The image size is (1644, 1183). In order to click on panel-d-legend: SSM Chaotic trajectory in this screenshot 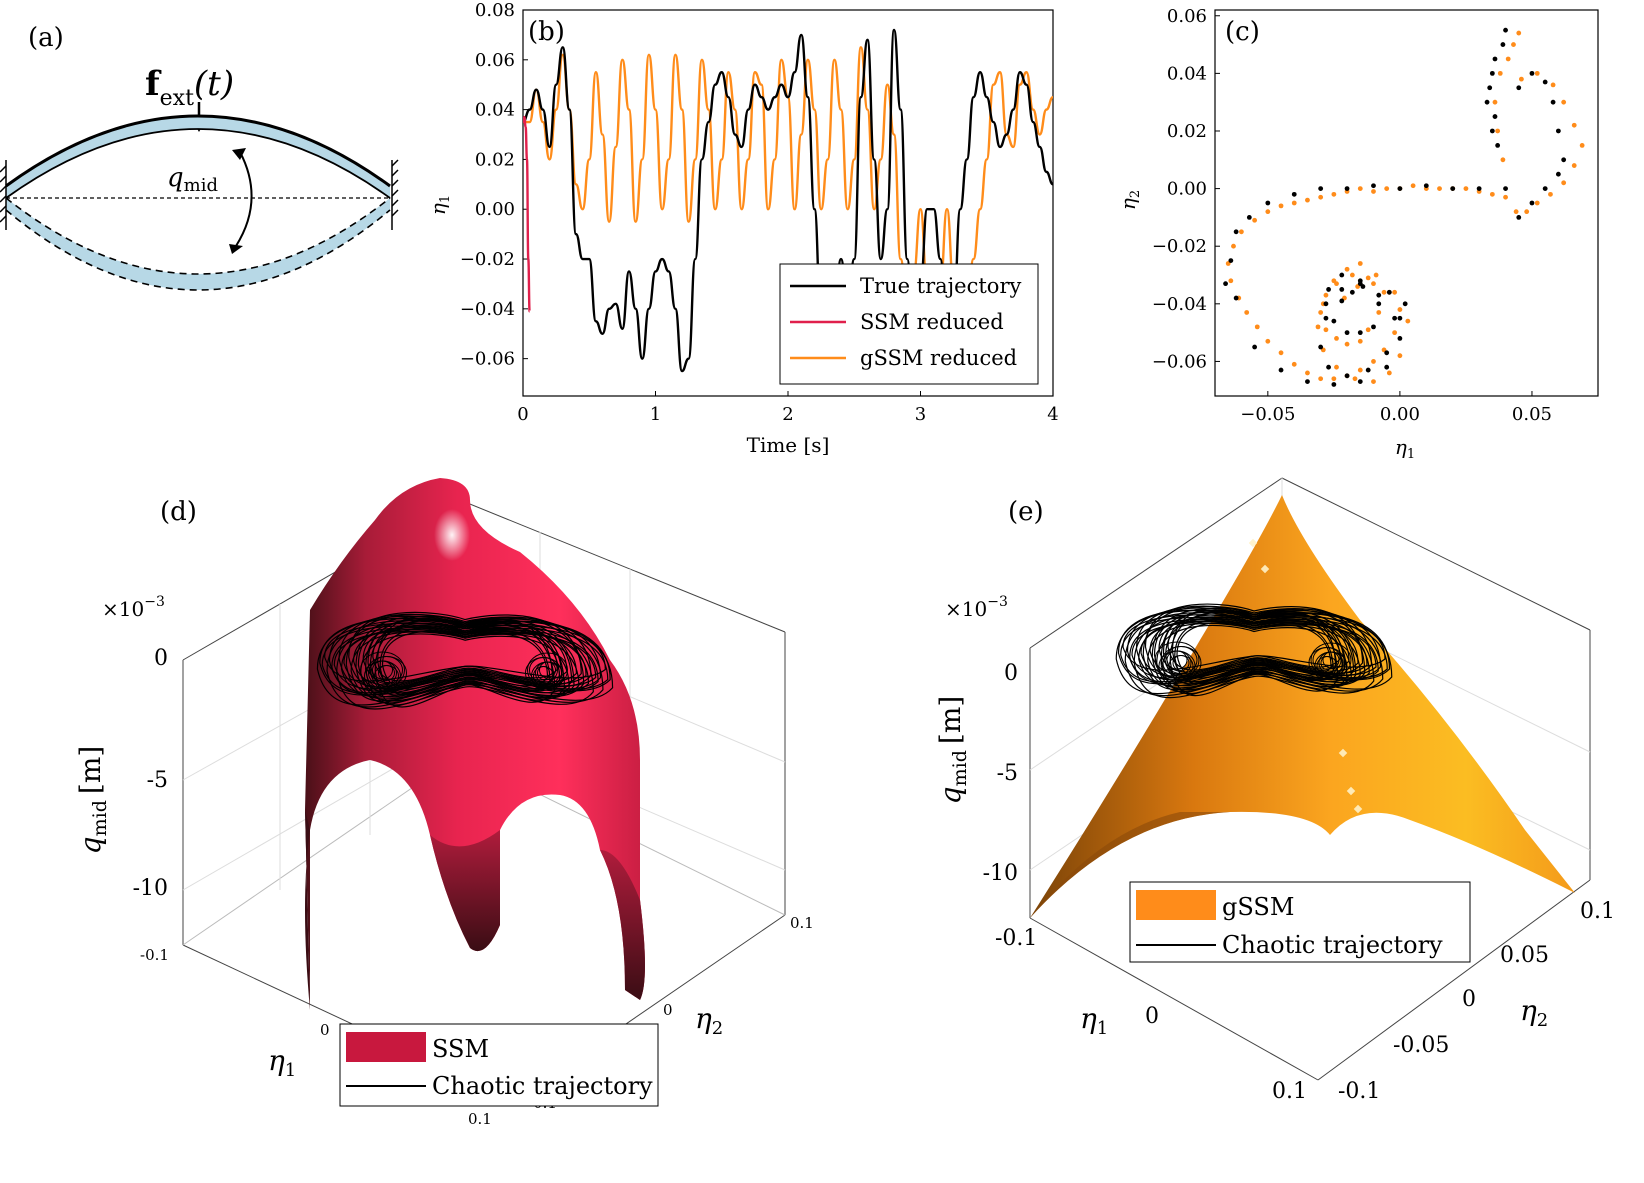, I will do `click(499, 1065)`.